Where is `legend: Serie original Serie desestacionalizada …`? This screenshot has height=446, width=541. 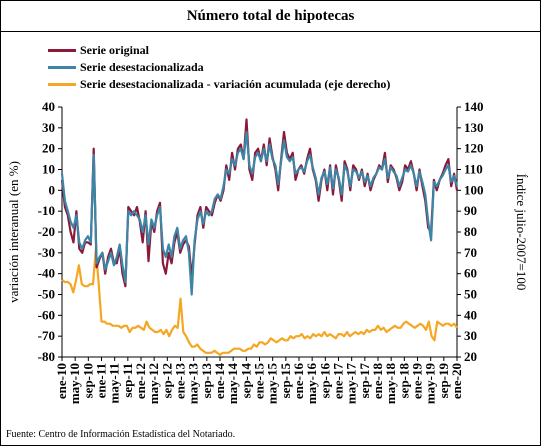
legend: Serie original Serie desestacionalizada … is located at coordinates (219, 67).